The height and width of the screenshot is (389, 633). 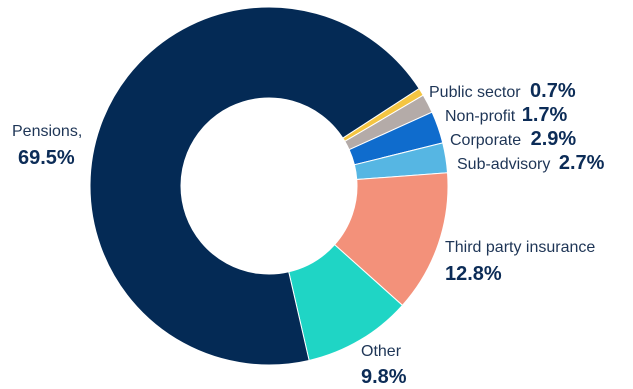 I want to click on slice-value-other: 9.8%, so click(x=384, y=377).